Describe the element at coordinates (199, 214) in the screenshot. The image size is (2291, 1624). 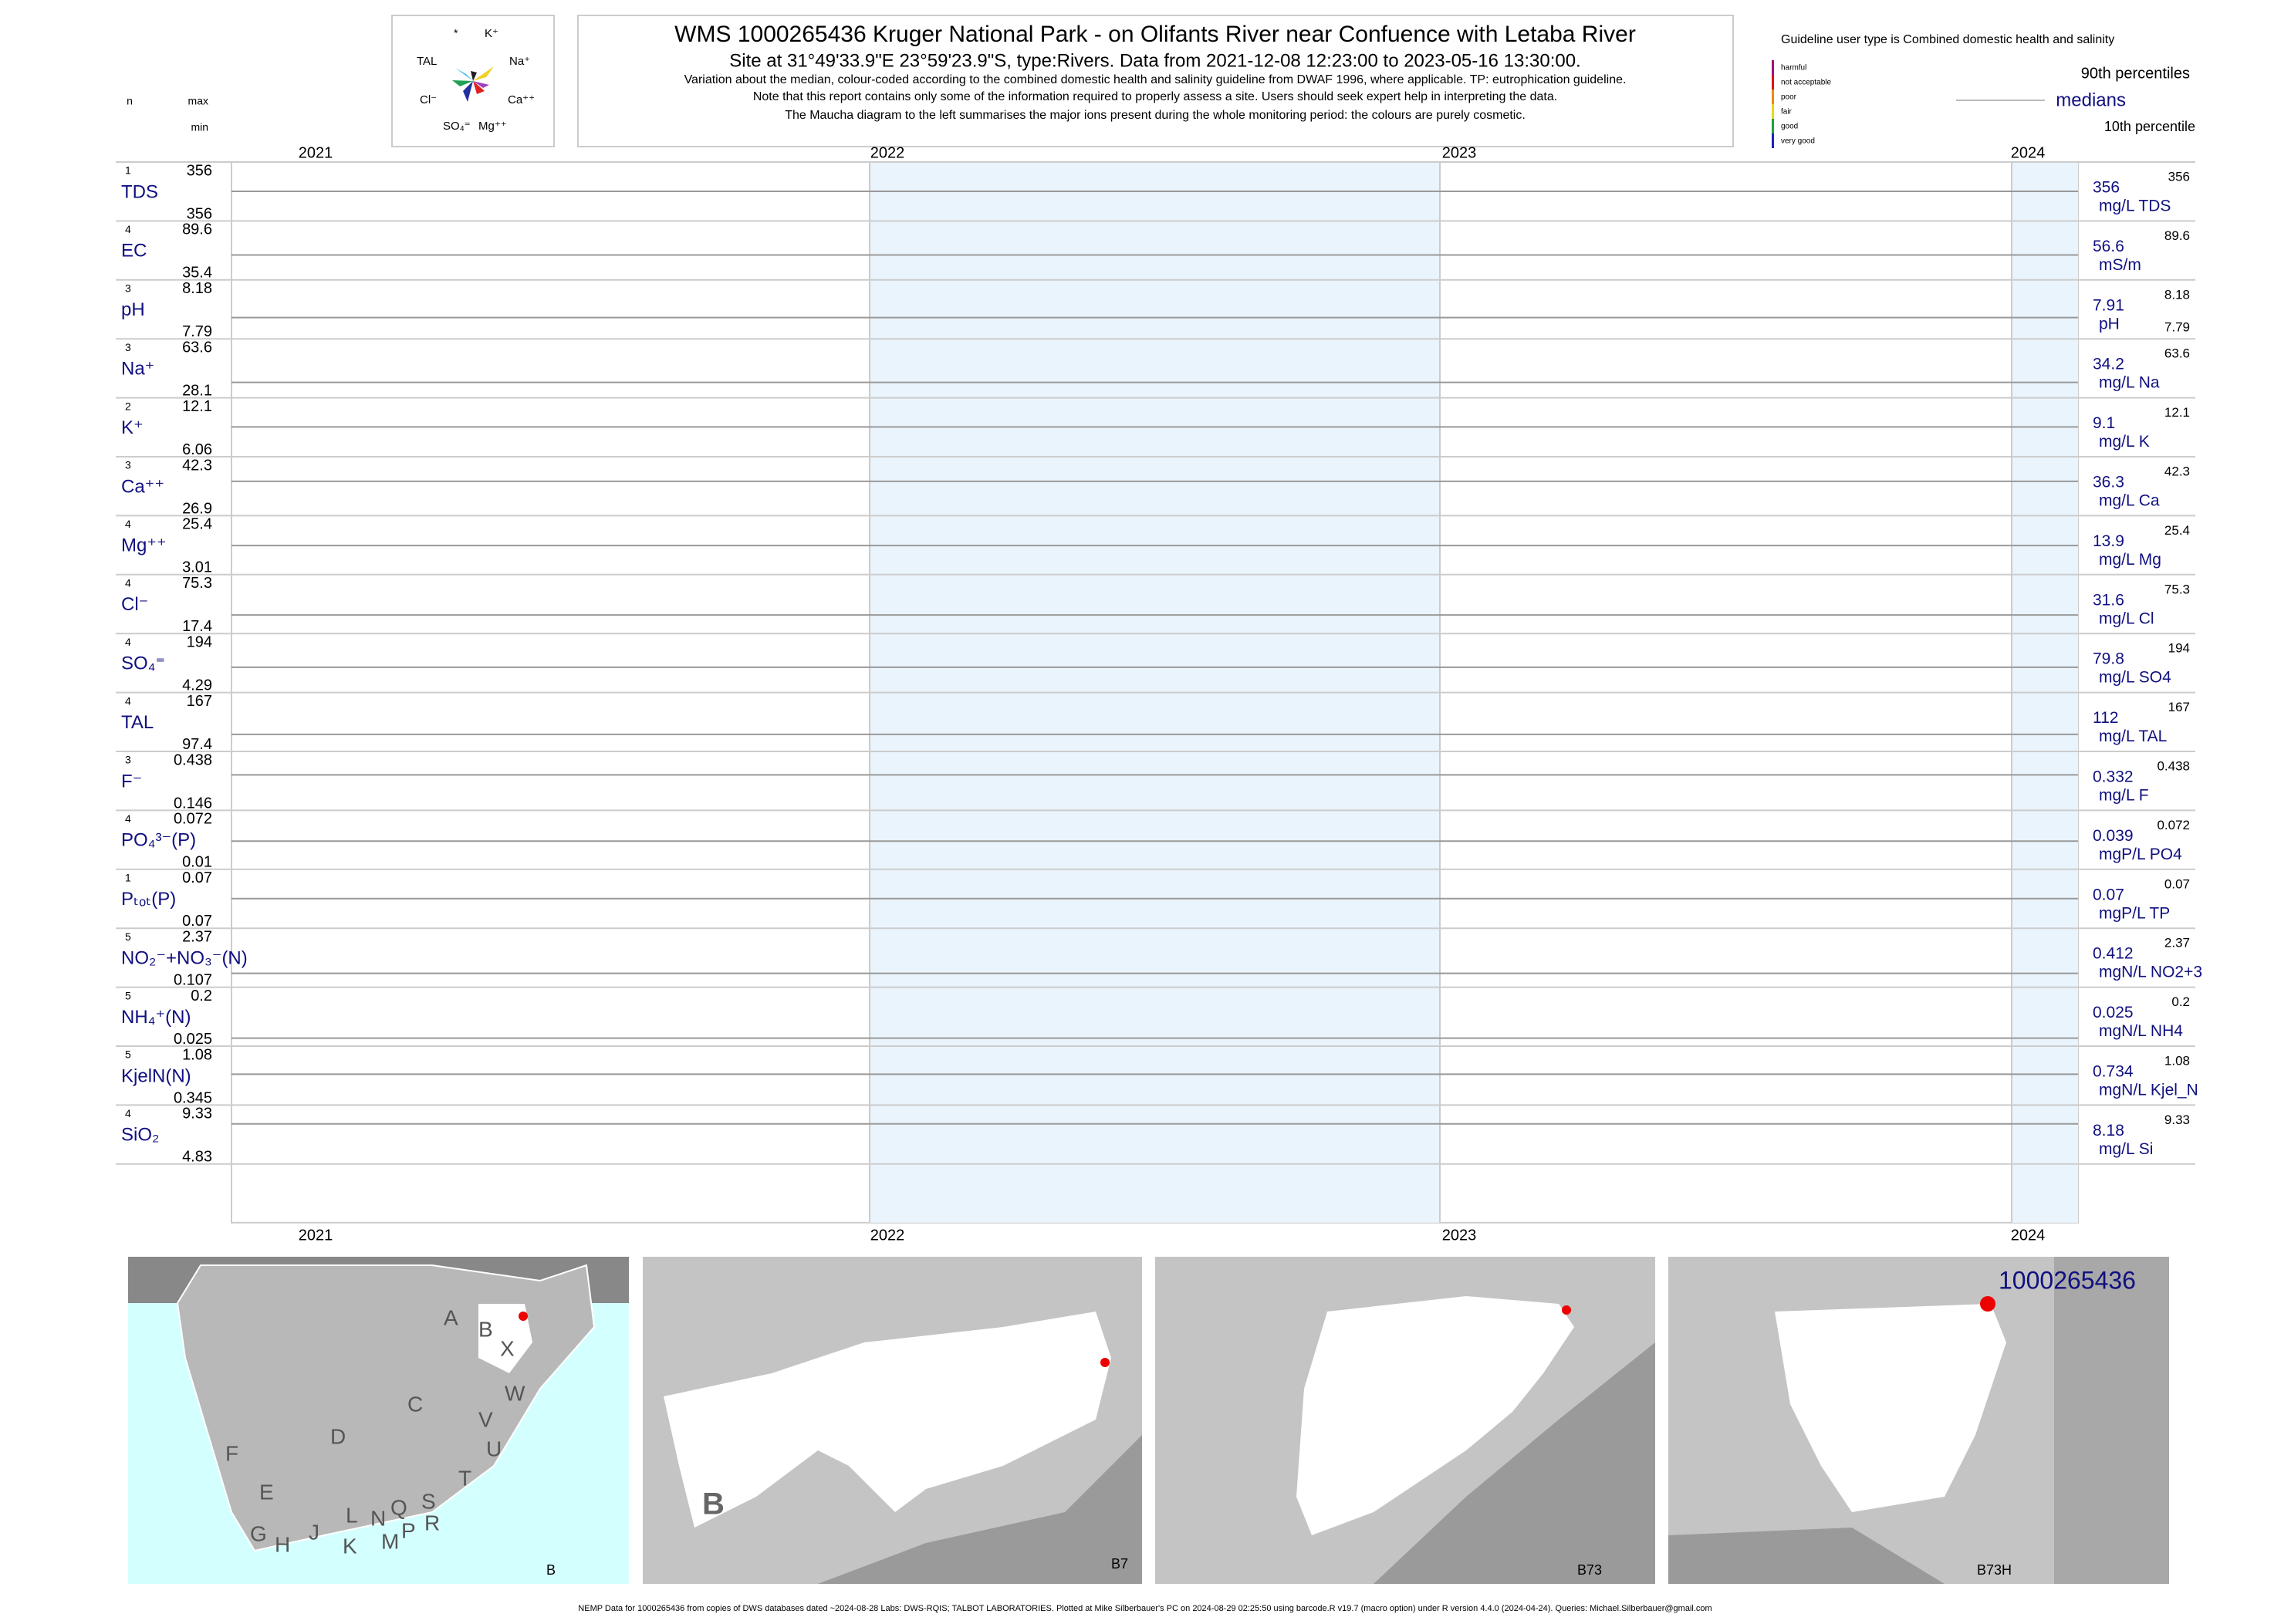
I see `row-min: 356` at that location.